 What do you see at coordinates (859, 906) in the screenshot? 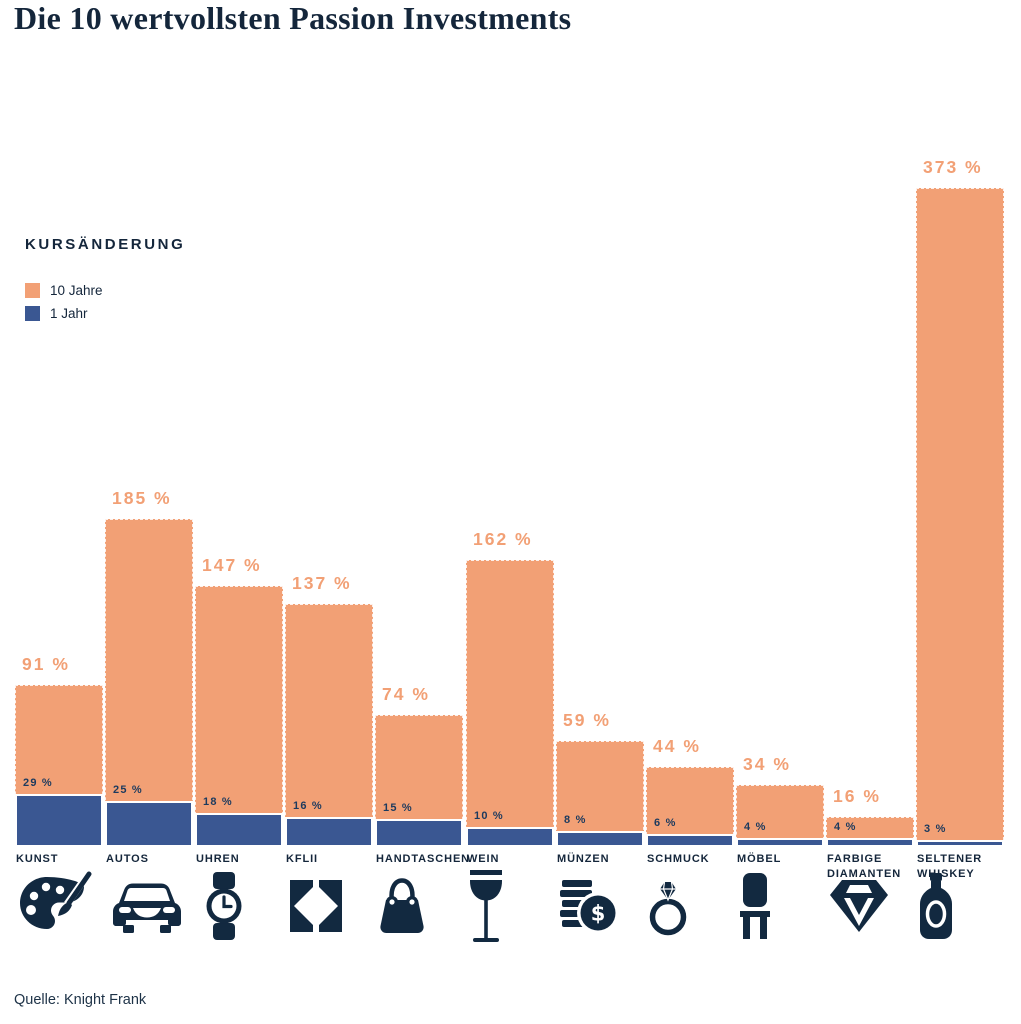
I see `diamond-icon` at bounding box center [859, 906].